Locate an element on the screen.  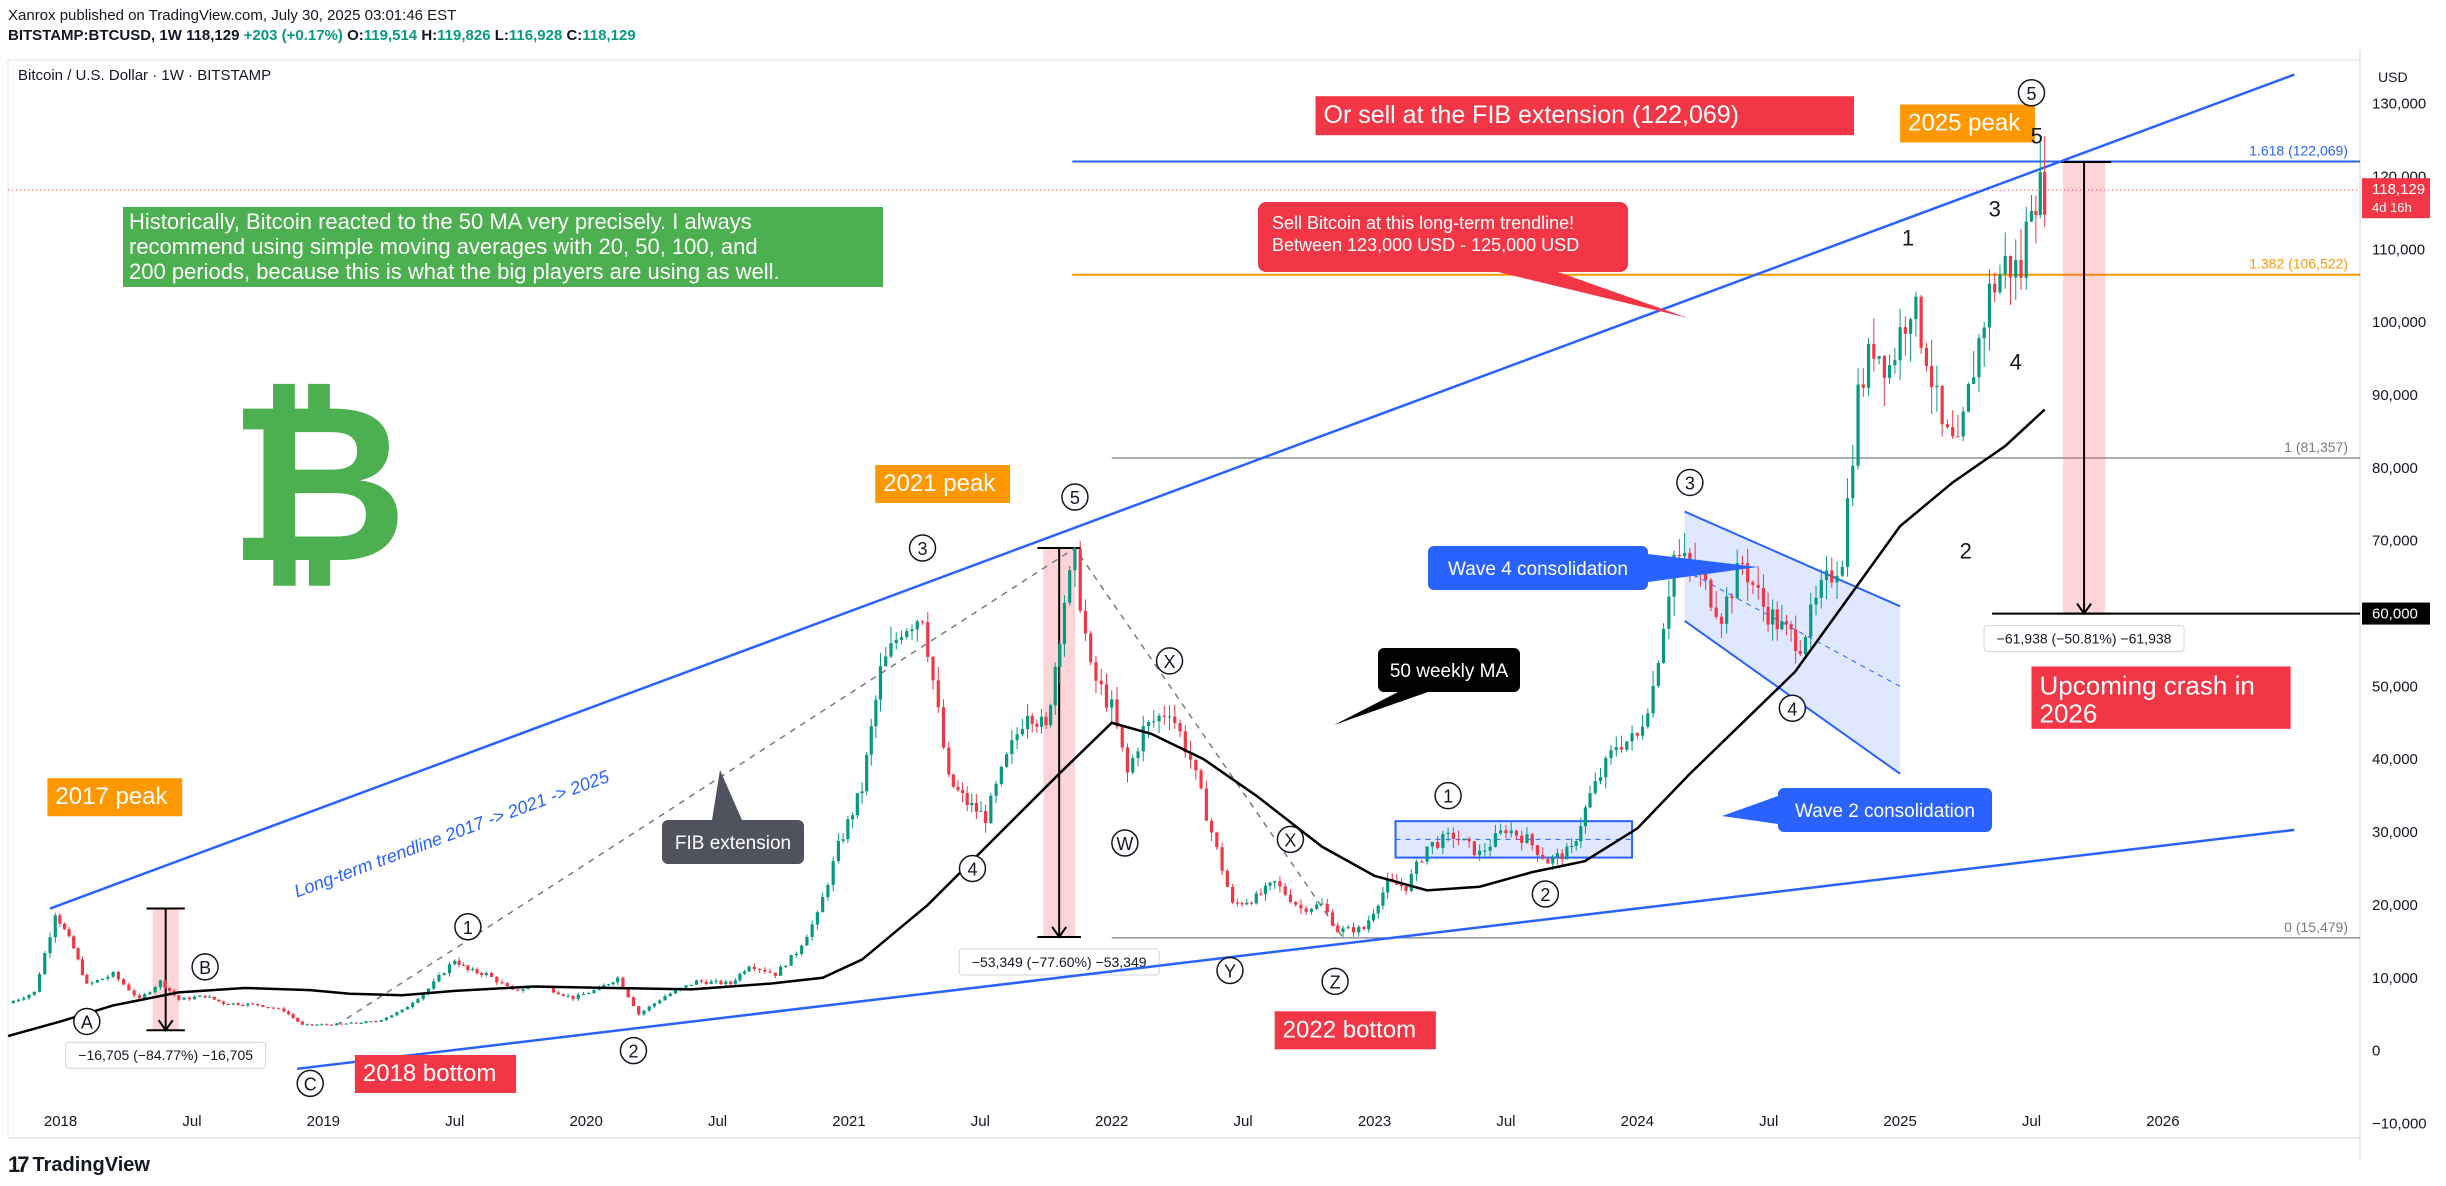
tradingview-logo: 17 TradingView is located at coordinates (79, 1165).